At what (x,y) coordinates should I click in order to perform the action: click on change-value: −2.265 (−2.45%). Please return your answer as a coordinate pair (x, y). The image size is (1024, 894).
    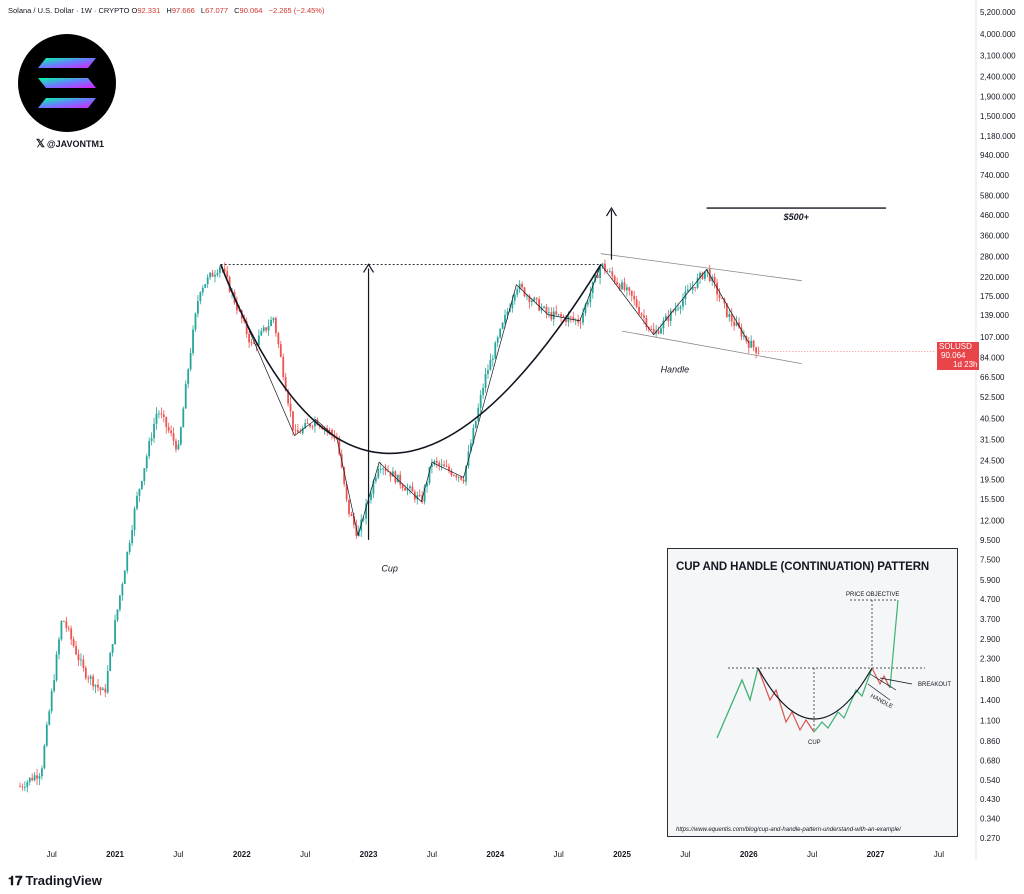
    Looking at the image, I should click on (296, 10).